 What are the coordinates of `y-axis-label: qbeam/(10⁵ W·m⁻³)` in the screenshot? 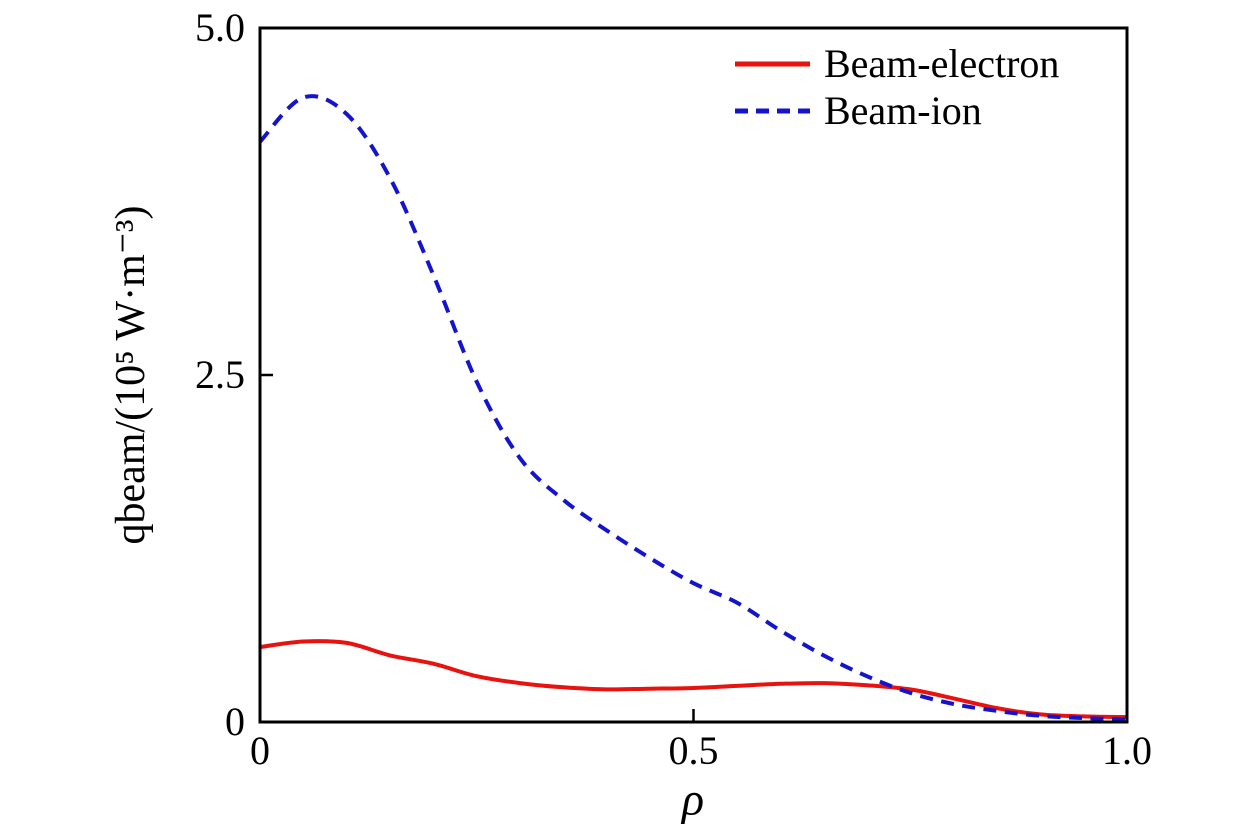 It's located at (131, 375).